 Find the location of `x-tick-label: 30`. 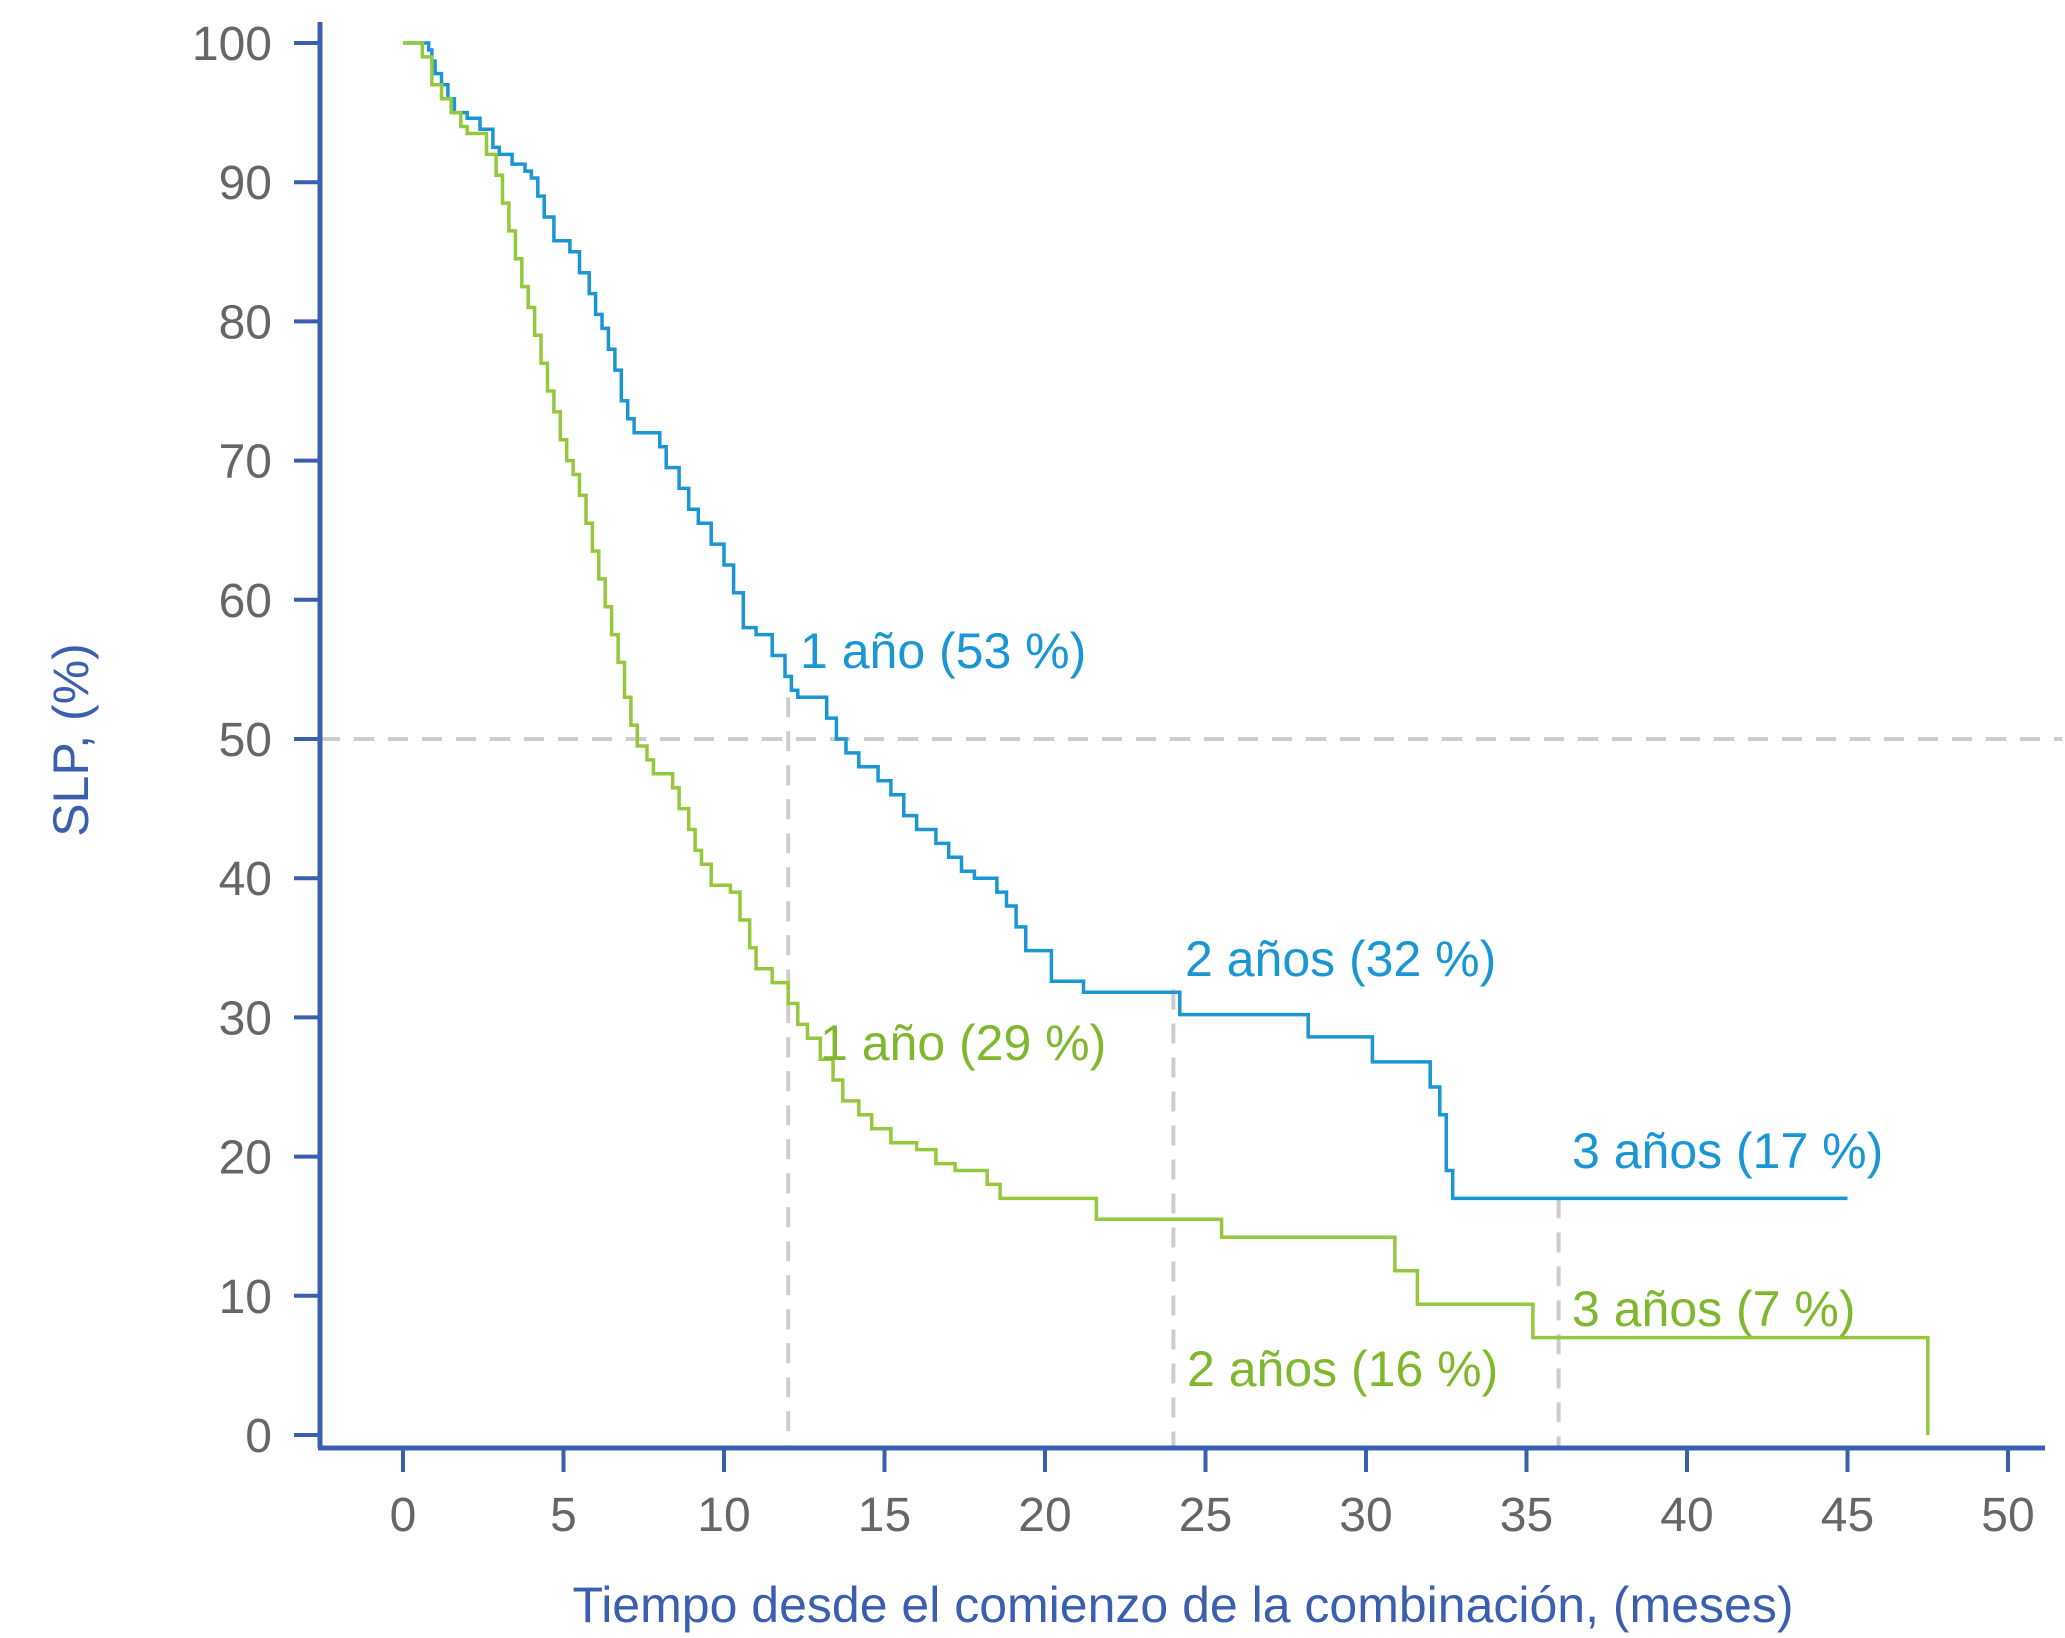

x-tick-label: 30 is located at coordinates (1365, 1515).